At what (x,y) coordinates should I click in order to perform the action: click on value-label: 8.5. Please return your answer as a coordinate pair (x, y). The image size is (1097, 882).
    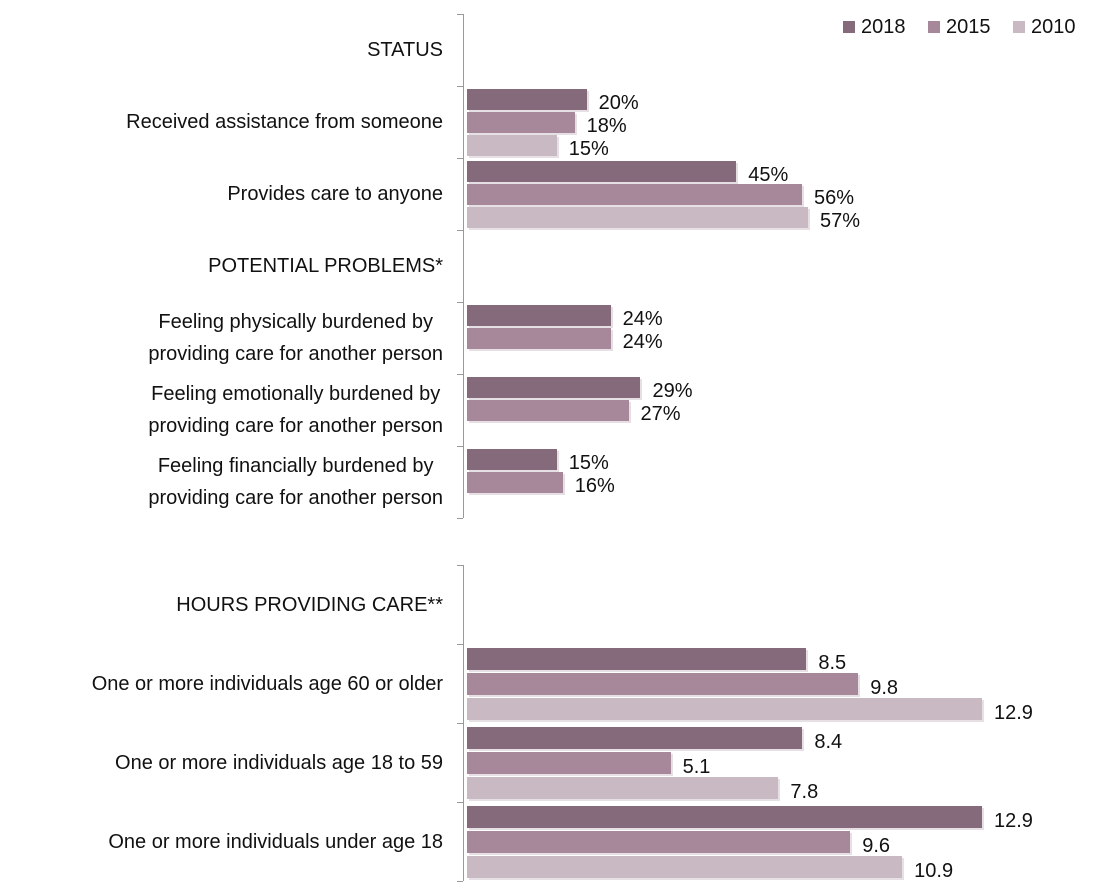
    Looking at the image, I should click on (832, 662).